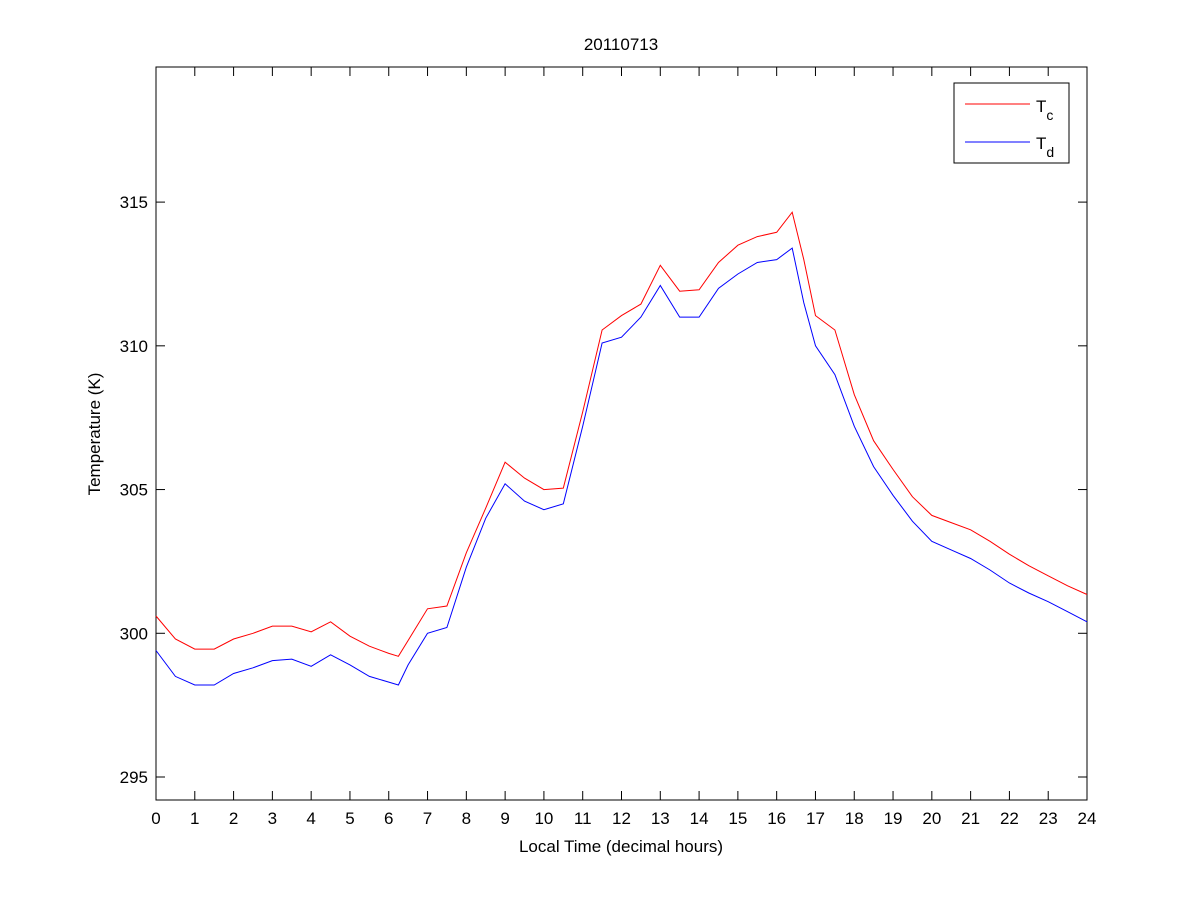  Describe the element at coordinates (194, 818) in the screenshot. I see `x-tick-label: 1` at that location.